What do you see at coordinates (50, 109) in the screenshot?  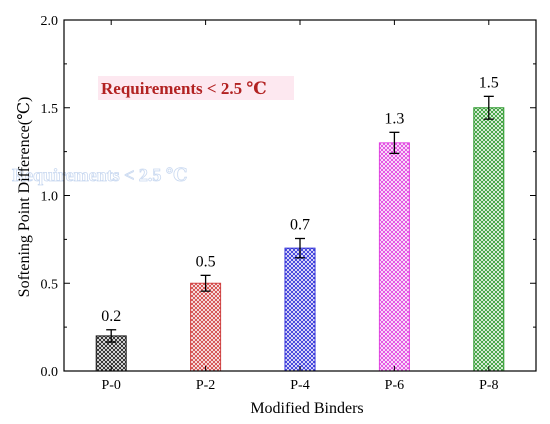 I see `y-tick-label: 1.5` at bounding box center [50, 109].